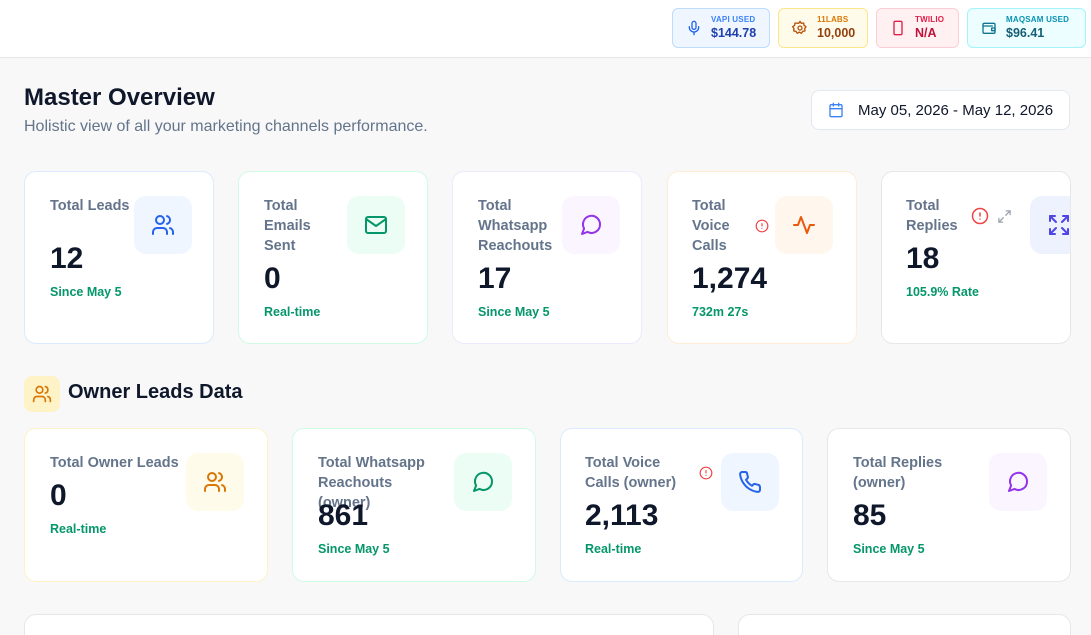  What do you see at coordinates (515, 226) in the screenshot?
I see `card-label: Total Whatsapp Reachouts` at bounding box center [515, 226].